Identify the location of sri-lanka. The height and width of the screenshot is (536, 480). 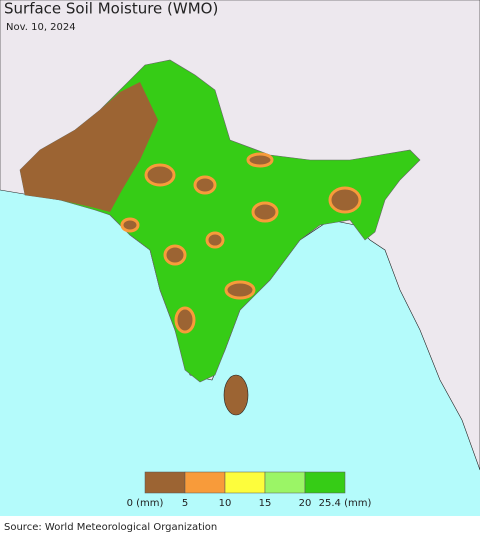
(236, 395).